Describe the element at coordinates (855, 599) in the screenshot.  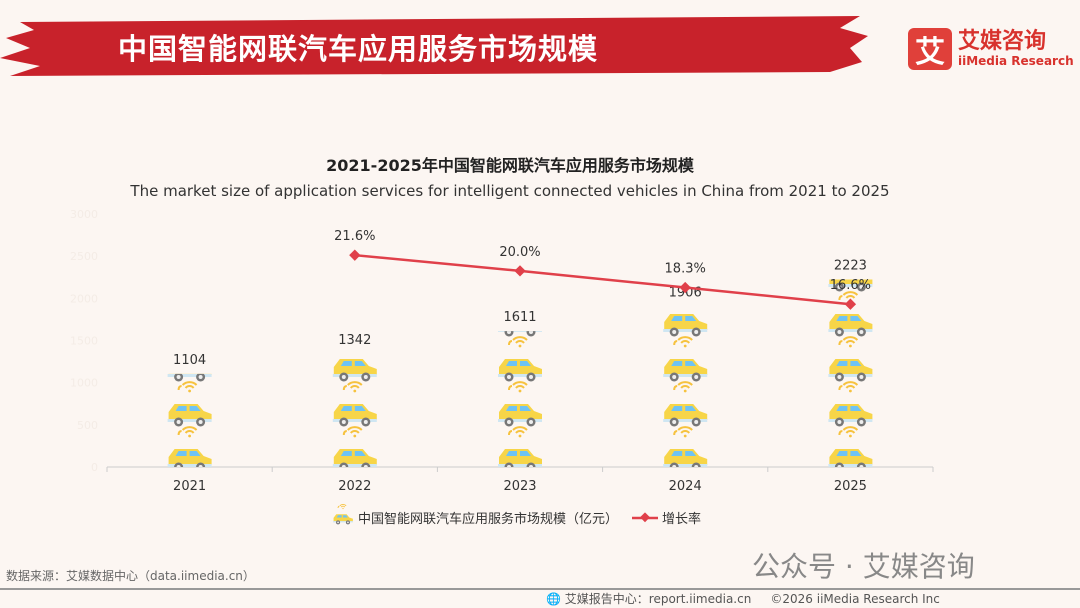
I see `copyright: ©2026 iiMedia Research Inc` at that location.